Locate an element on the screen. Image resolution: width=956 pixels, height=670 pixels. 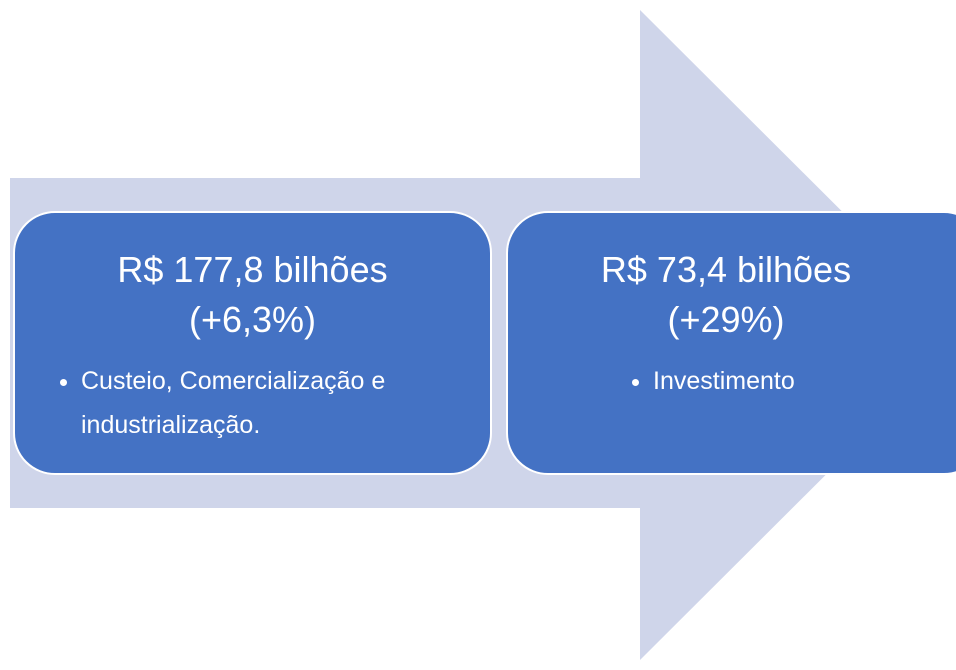
bullet-list: Investimento is located at coordinates (778, 381).